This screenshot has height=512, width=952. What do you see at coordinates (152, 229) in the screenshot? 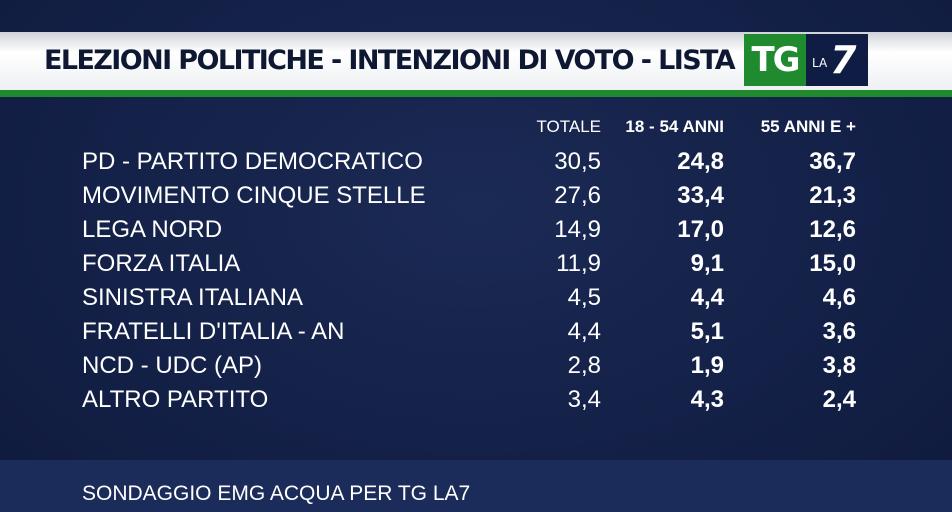
I see `party-name: LEGA NORD` at bounding box center [152, 229].